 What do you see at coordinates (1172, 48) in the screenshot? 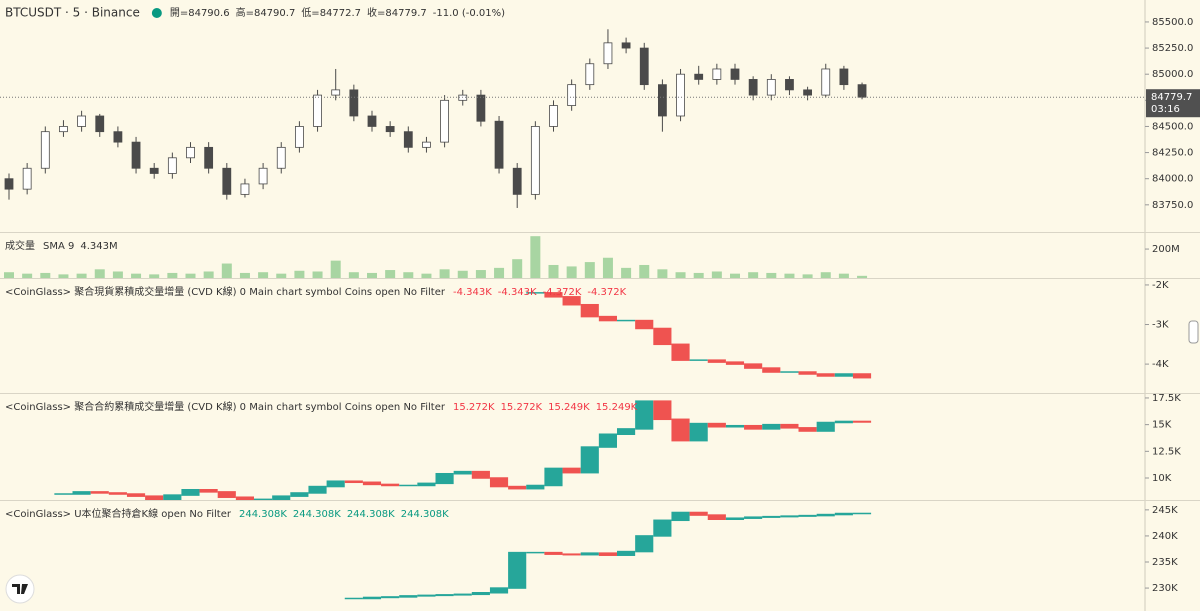
I see `y-tick-label: 85250.0` at bounding box center [1172, 48].